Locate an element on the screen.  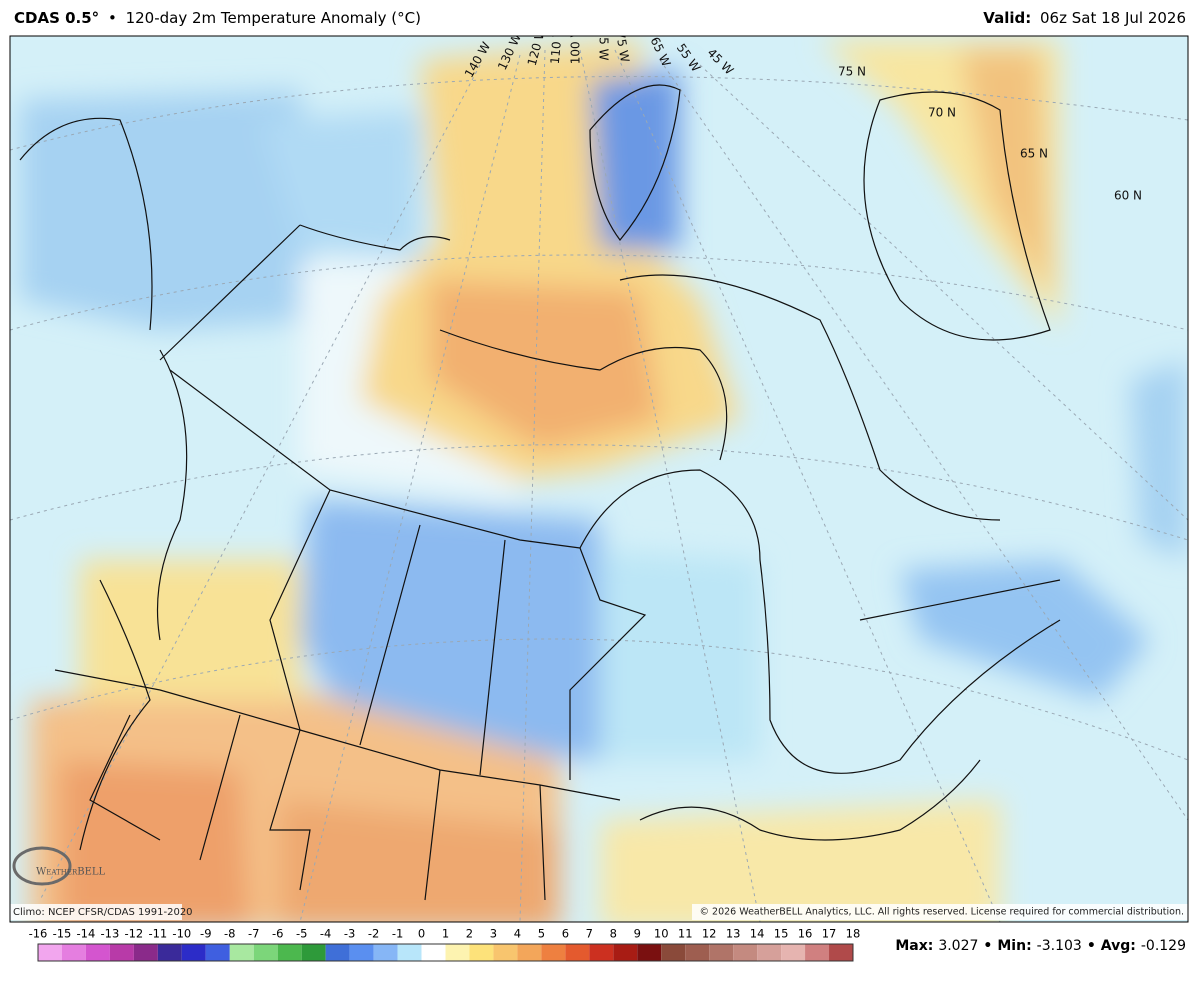
stats: Max: 3.027 • Min: -3.103 • Avg: -0.129 is located at coordinates (1040, 946).